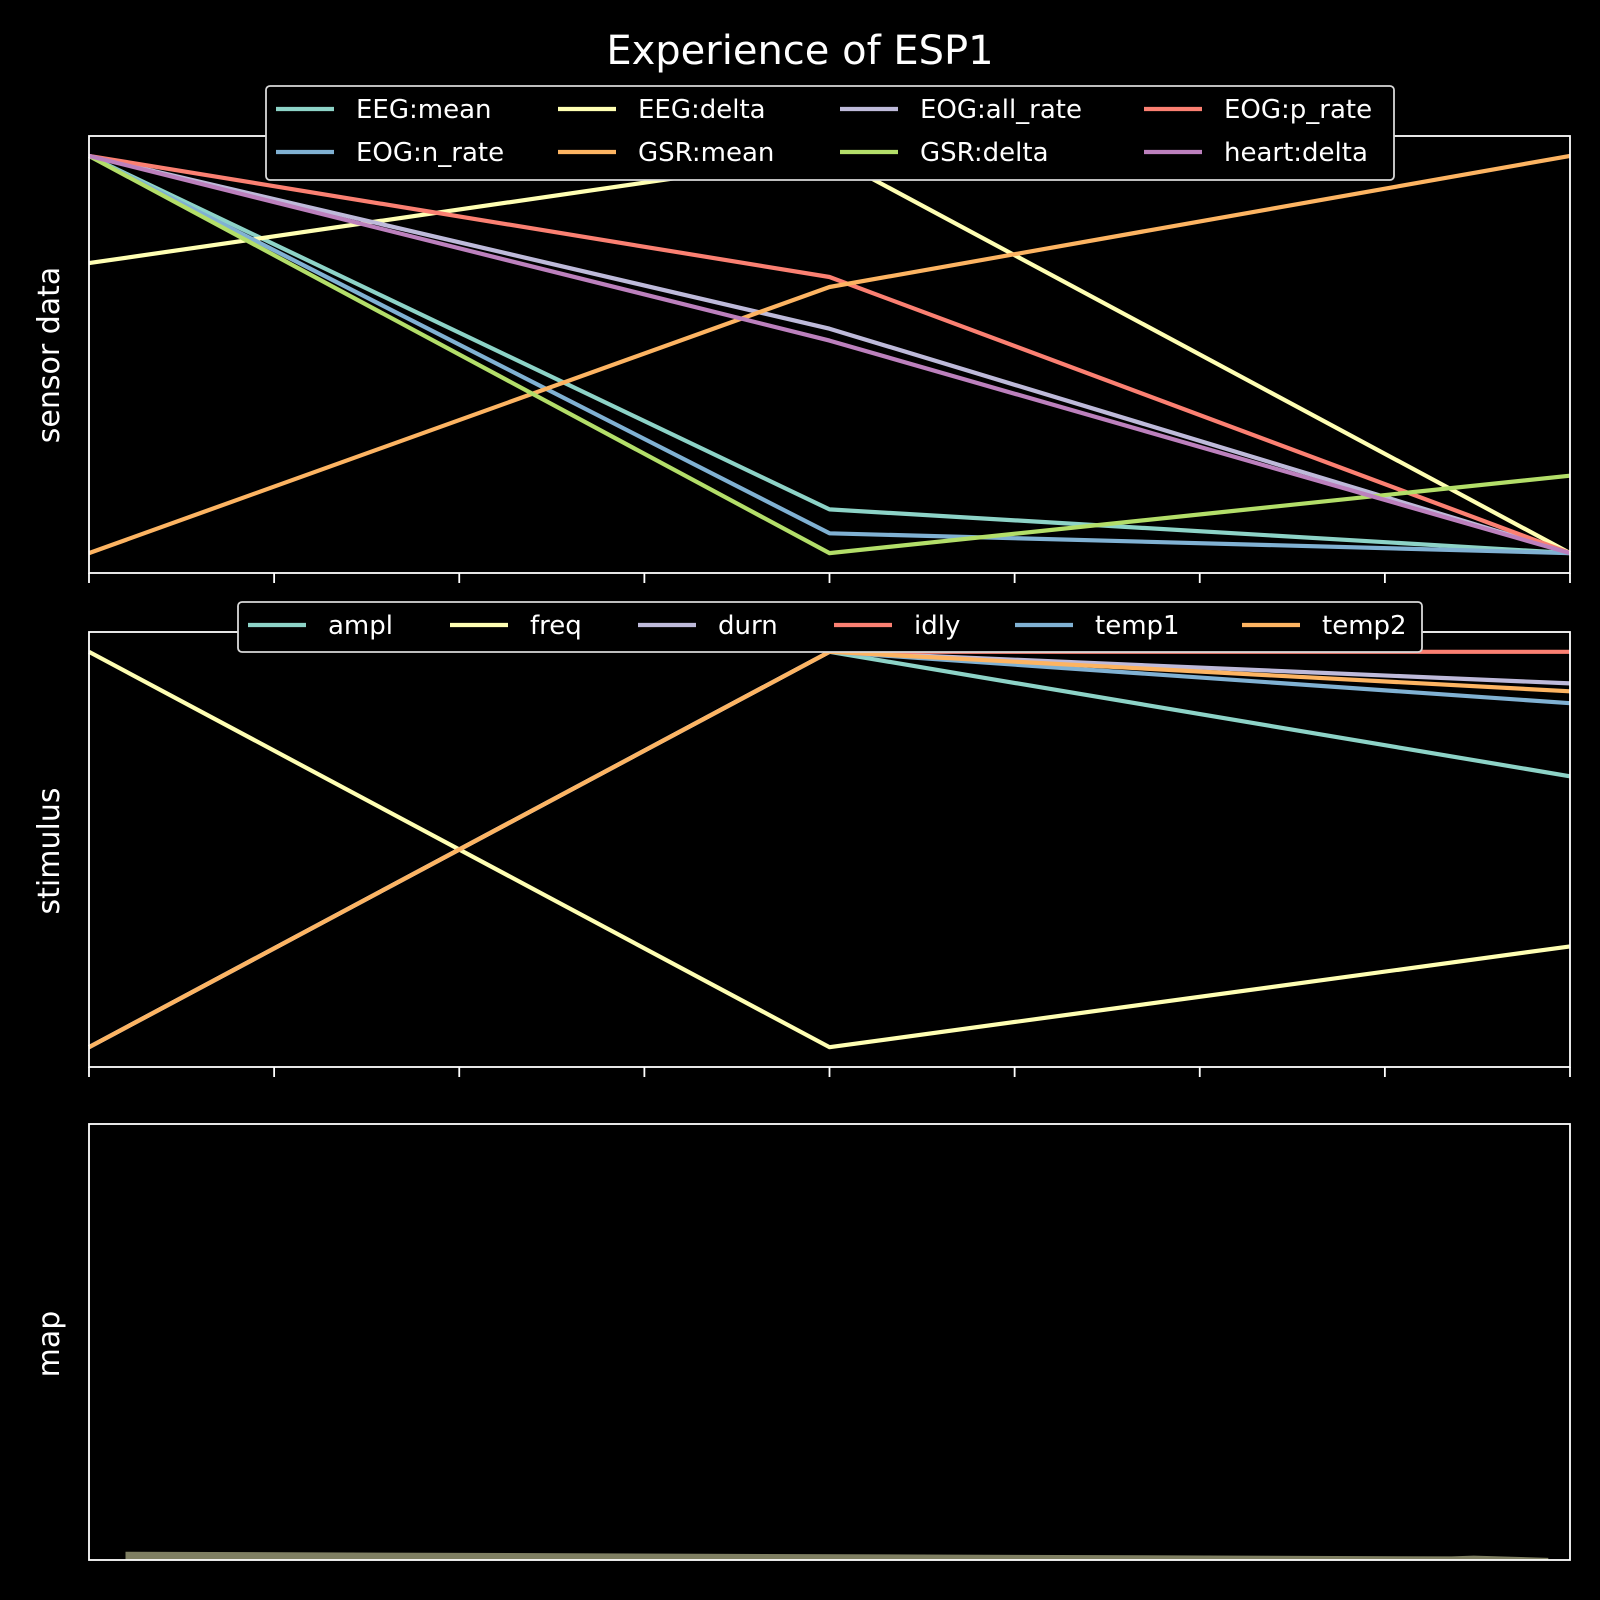  Describe the element at coordinates (49, 1344) in the screenshot. I see `map-axis-label: map` at that location.